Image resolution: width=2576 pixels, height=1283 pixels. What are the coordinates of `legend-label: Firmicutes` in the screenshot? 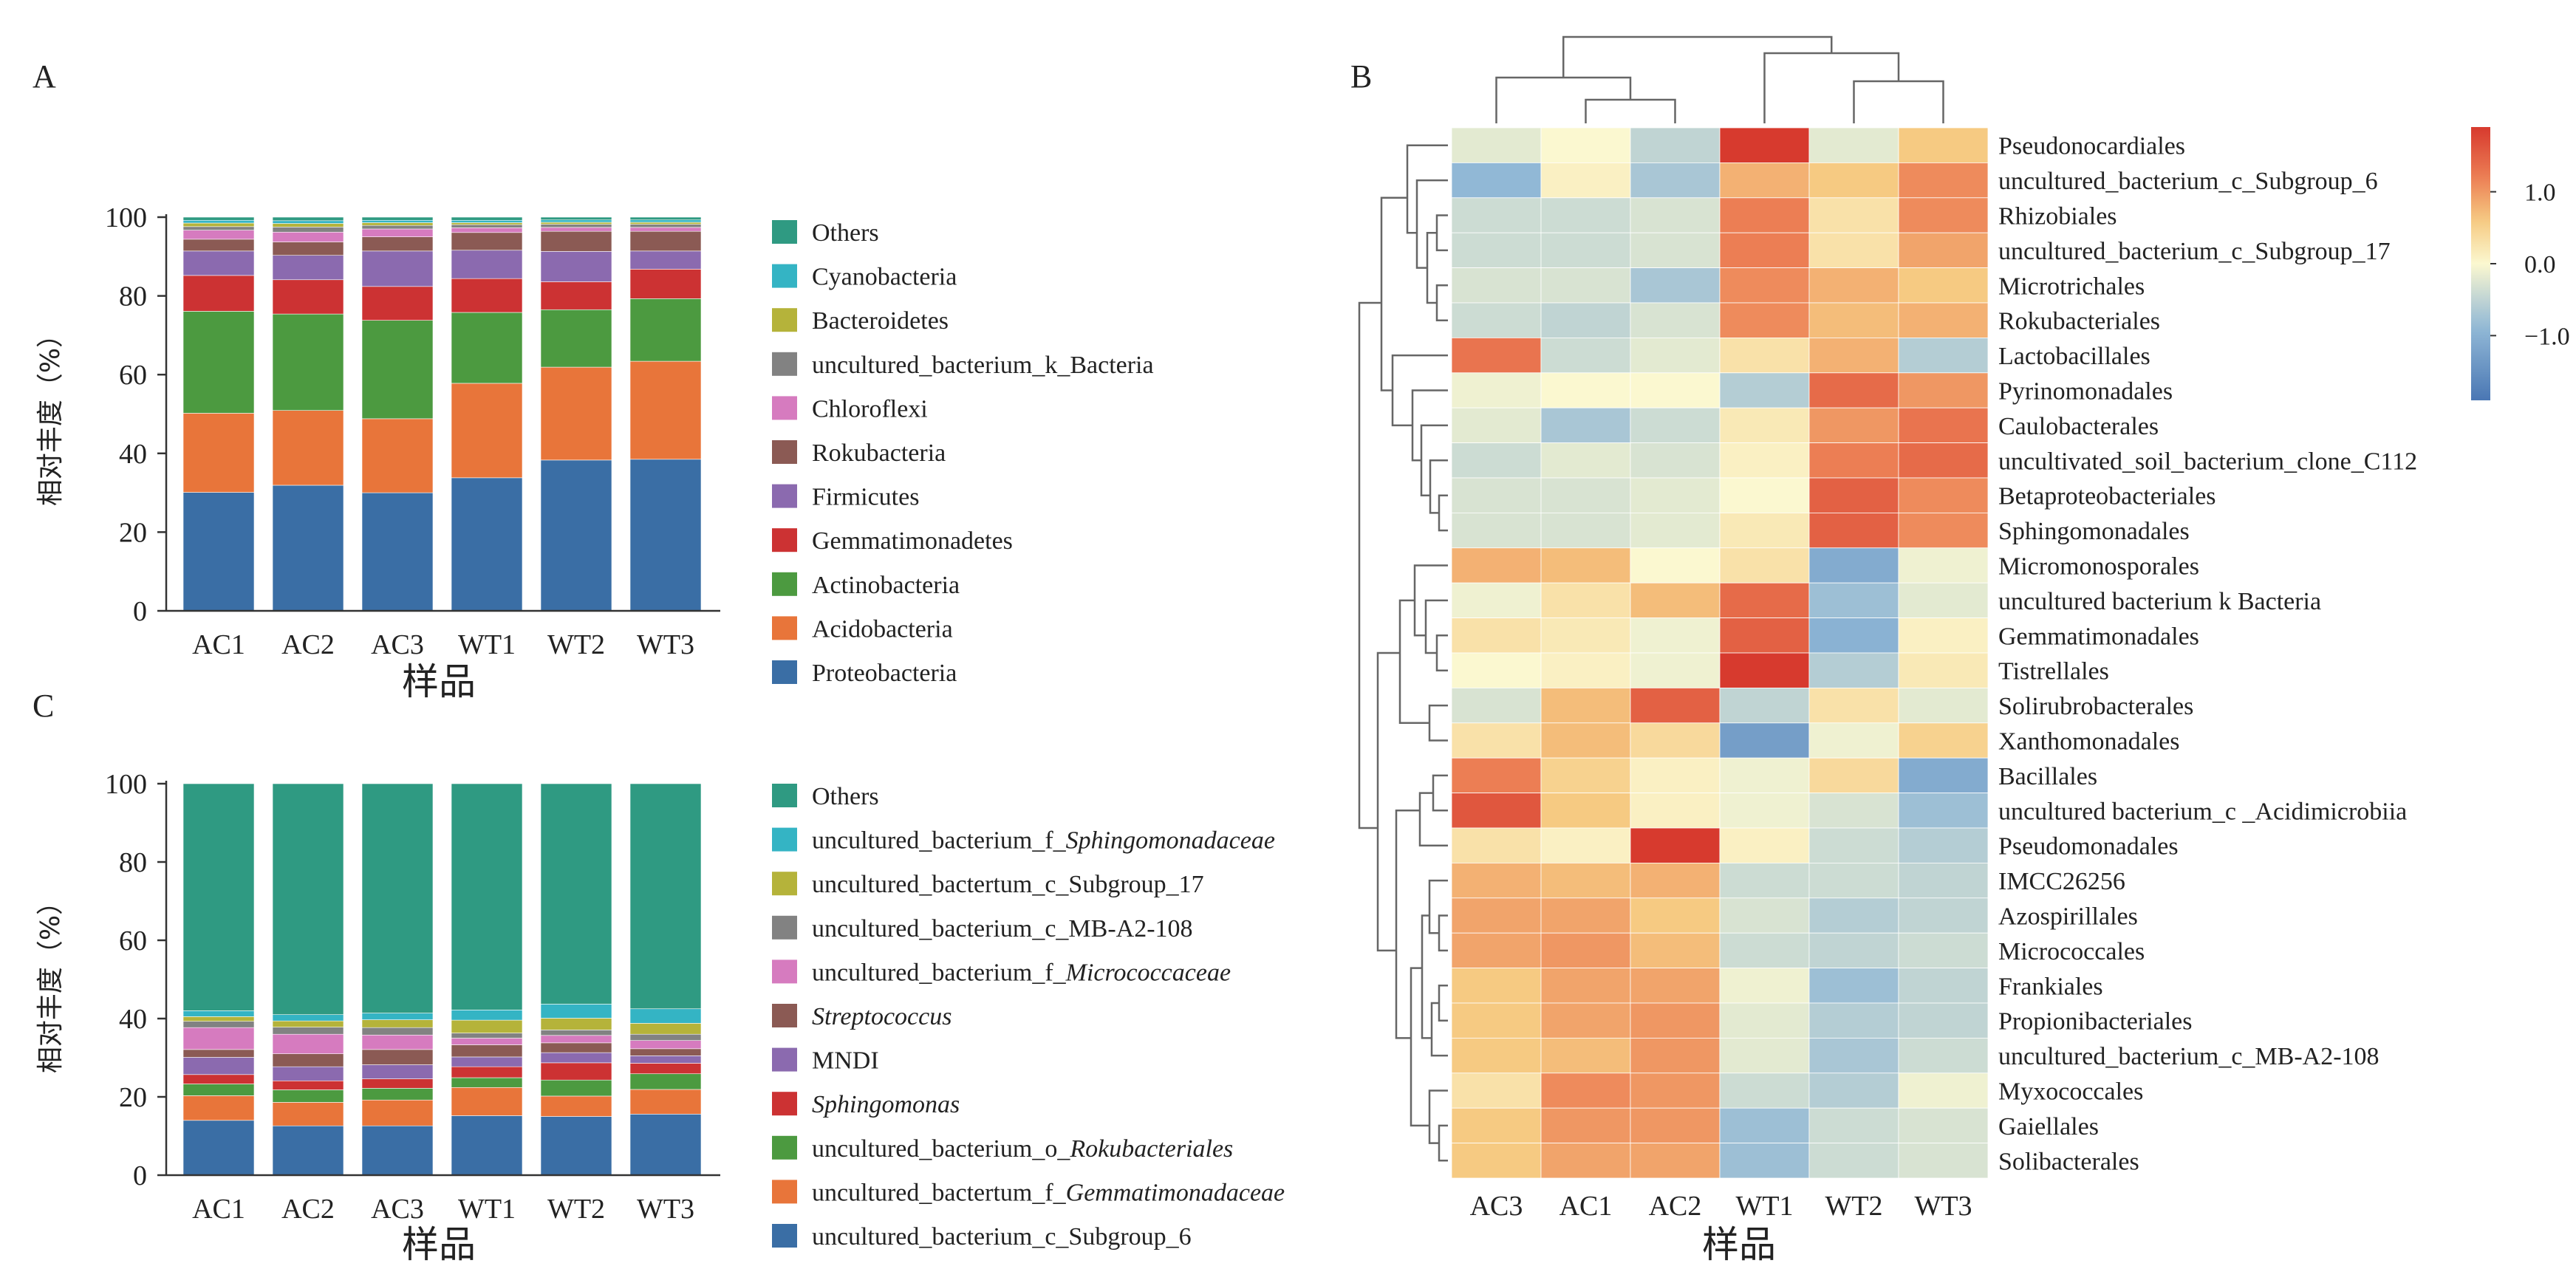 It's located at (866, 498).